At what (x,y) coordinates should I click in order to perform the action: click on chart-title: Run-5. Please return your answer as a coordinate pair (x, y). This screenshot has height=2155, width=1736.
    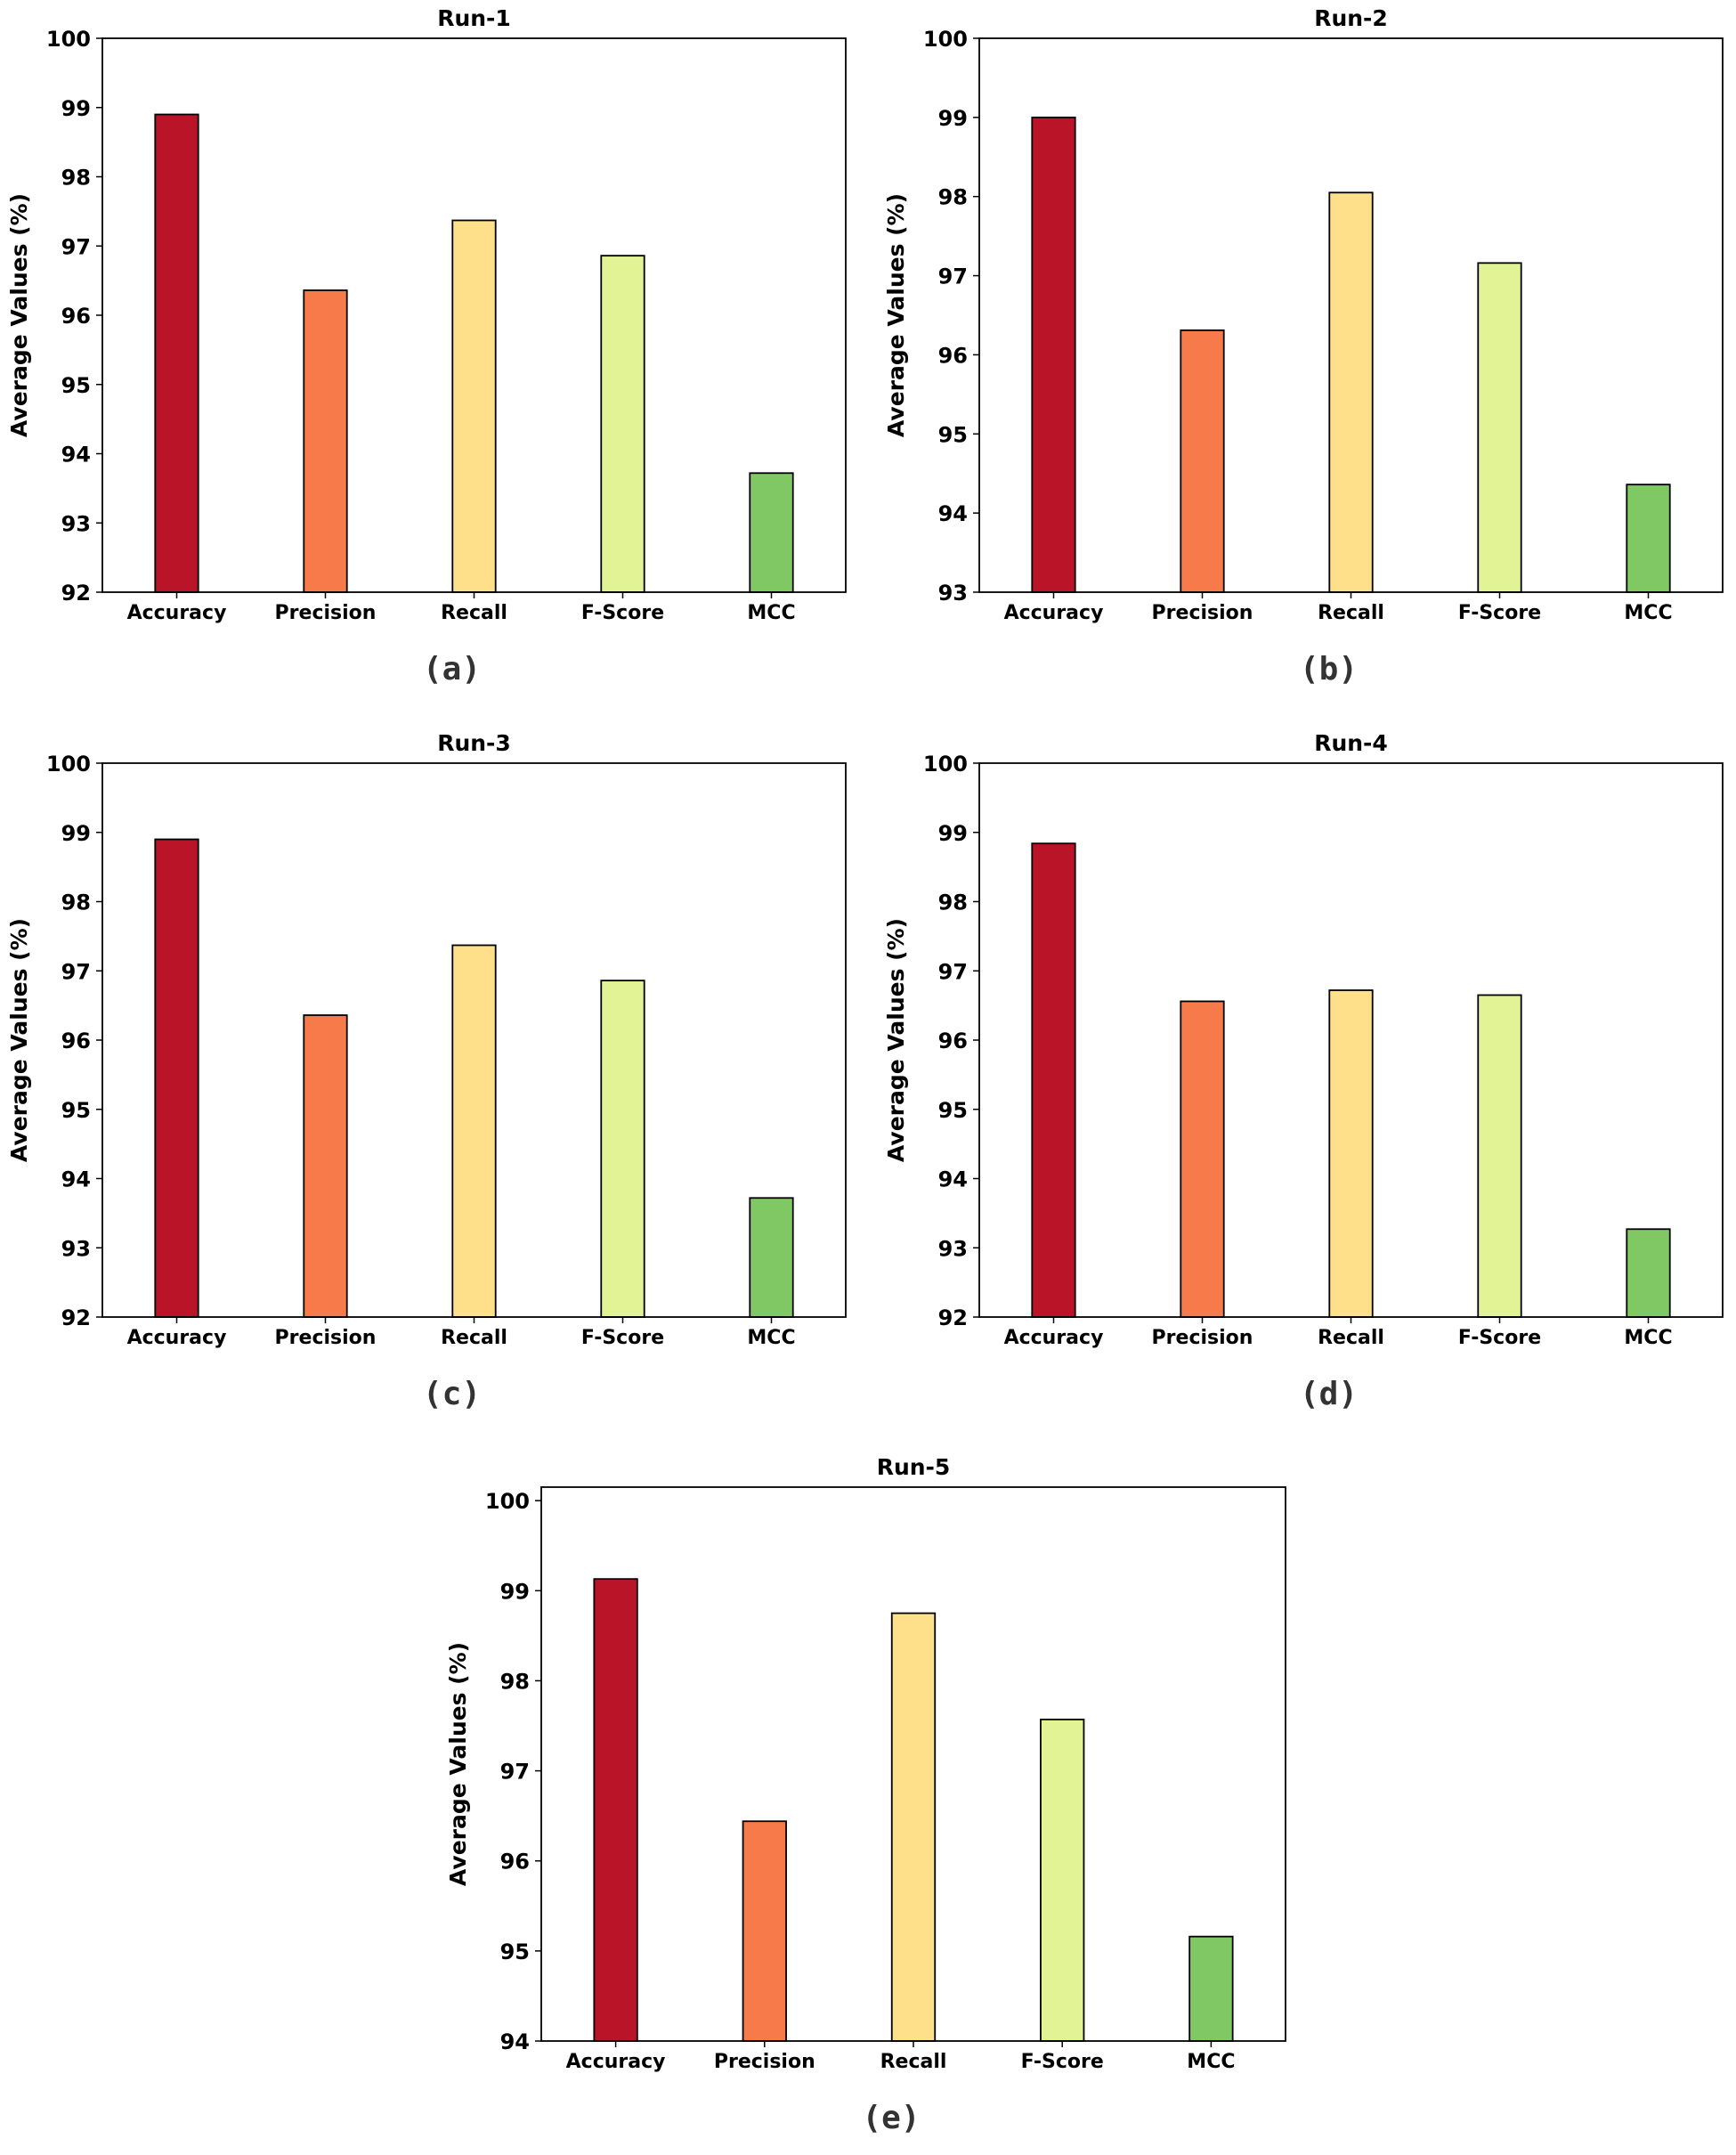
    Looking at the image, I should click on (914, 1467).